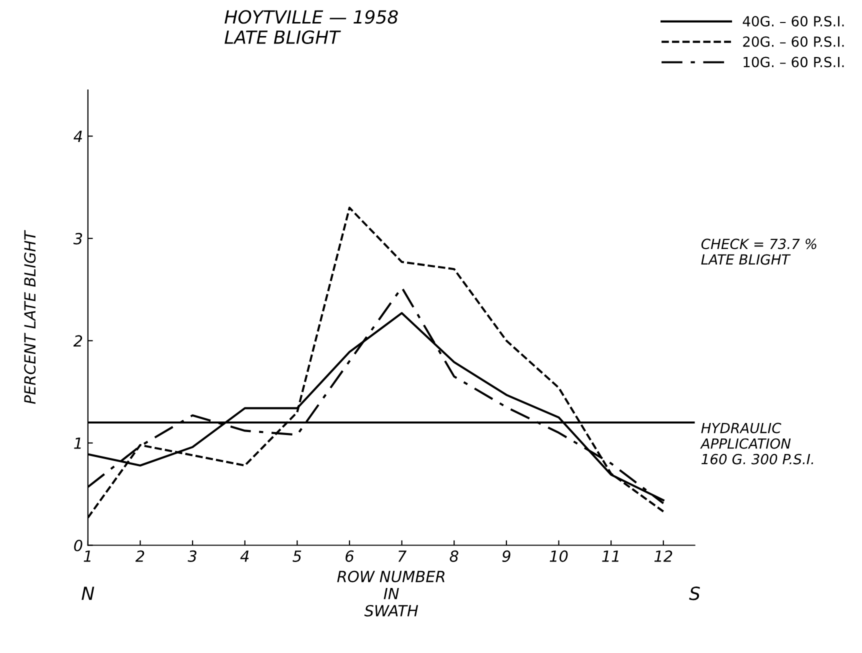  I want to click on x-tick-label: 5, so click(297, 556).